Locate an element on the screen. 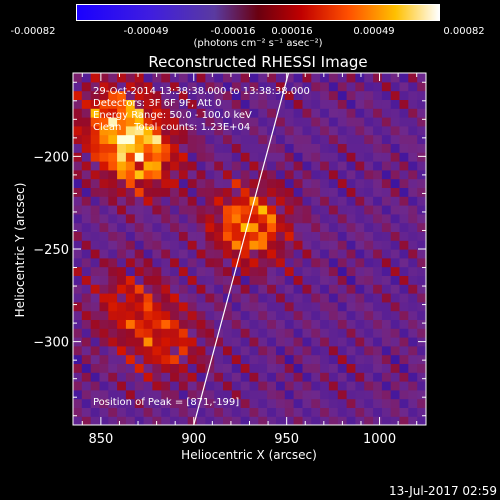  x-axis-title: Heliocentric X (arcsec) is located at coordinates (249, 455).